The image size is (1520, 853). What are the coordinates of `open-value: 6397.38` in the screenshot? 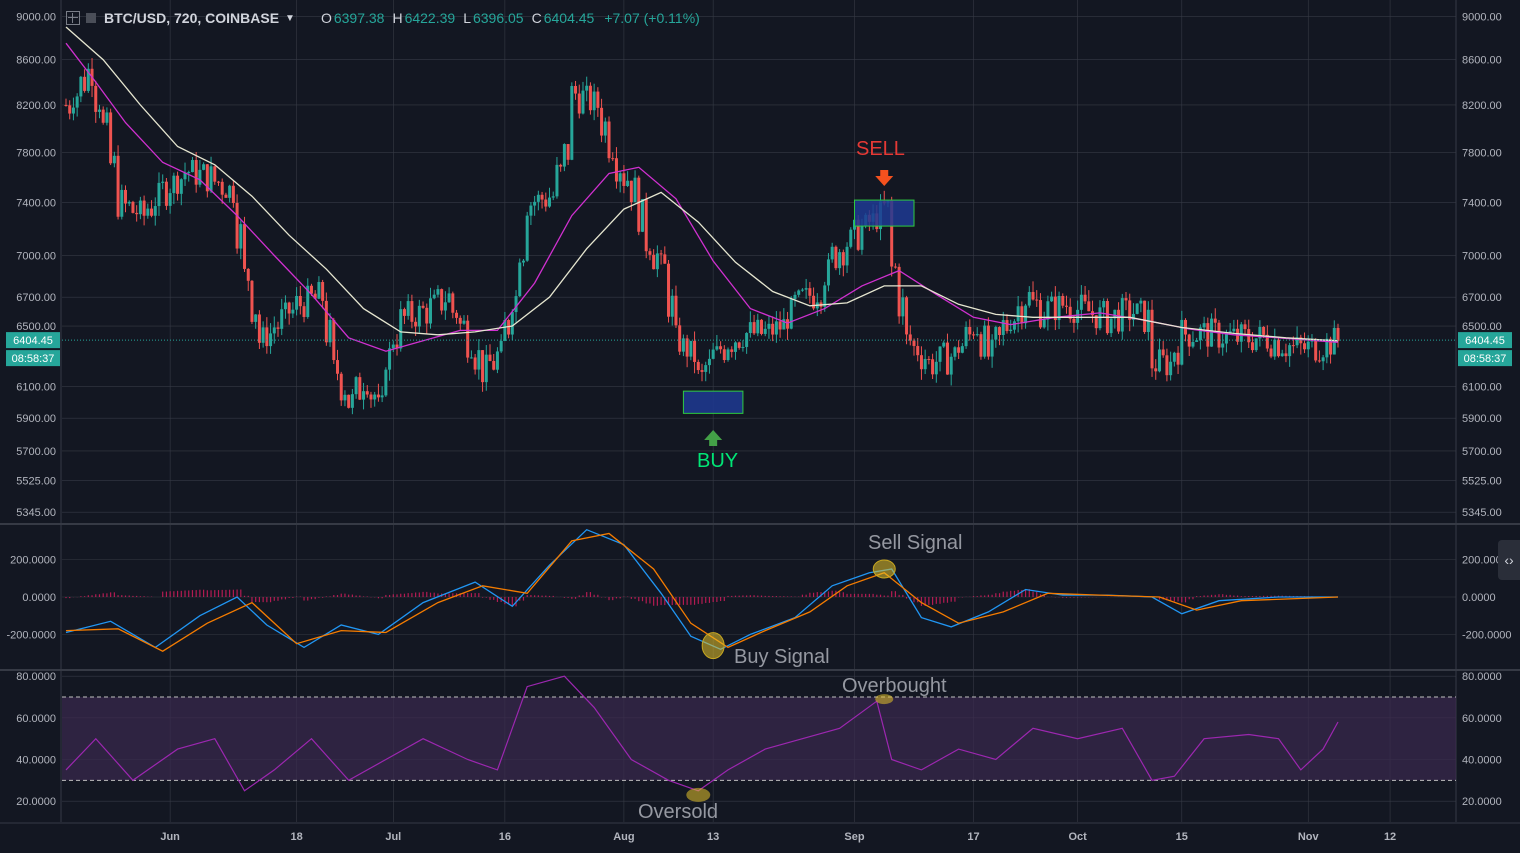 It's located at (359, 18).